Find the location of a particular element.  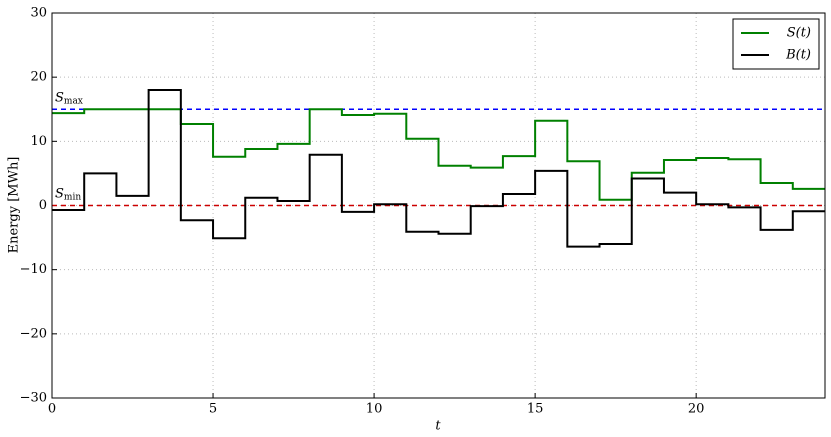

reference-label: Smax is located at coordinates (69, 98).